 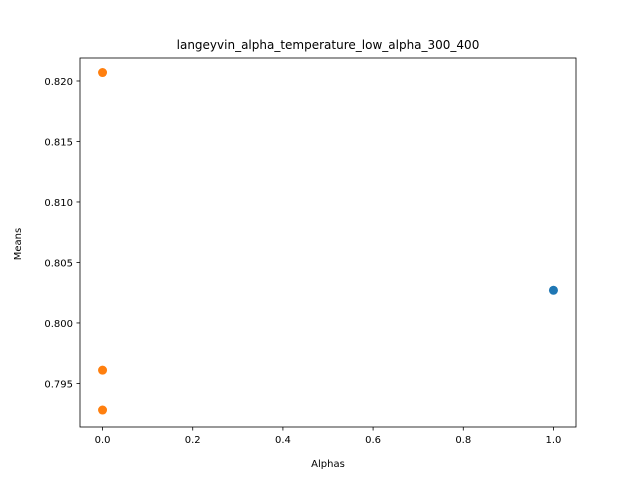 What do you see at coordinates (58, 82) in the screenshot?
I see `y-tick-label: 0.820` at bounding box center [58, 82].